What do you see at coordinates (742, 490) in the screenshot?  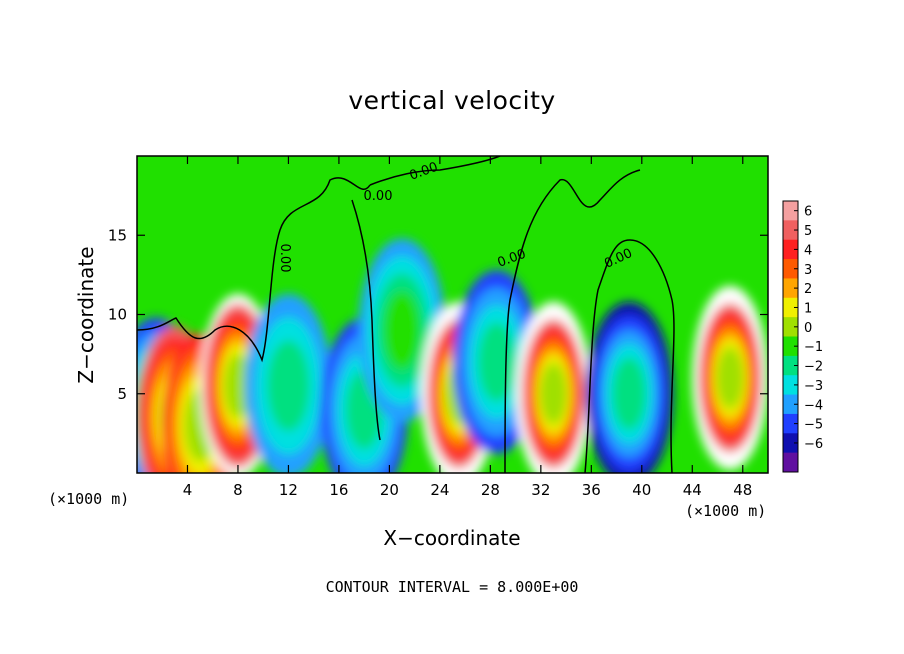 I see `x-tick-label: 48` at bounding box center [742, 490].